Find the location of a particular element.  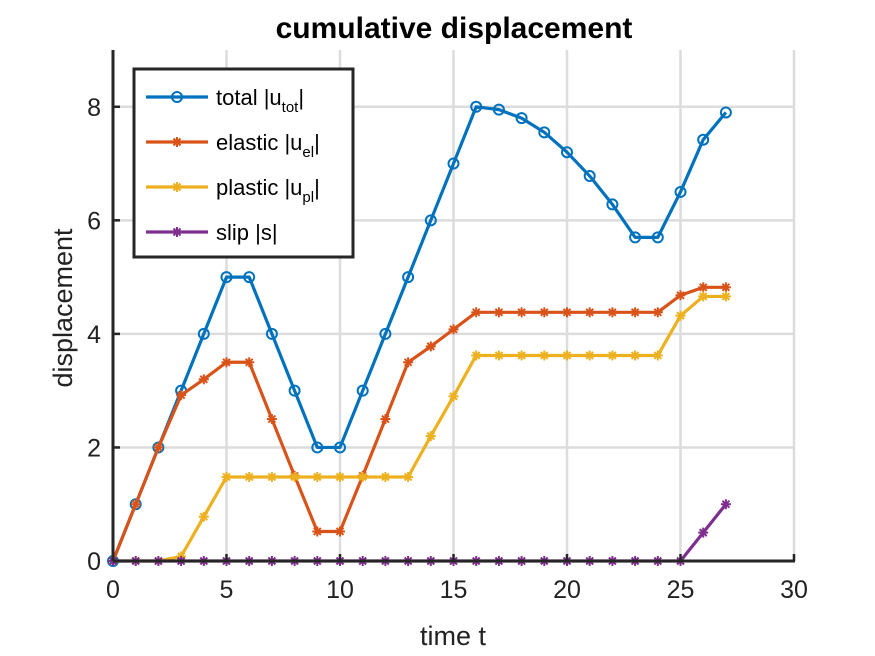

legend-box is located at coordinates (243, 163).